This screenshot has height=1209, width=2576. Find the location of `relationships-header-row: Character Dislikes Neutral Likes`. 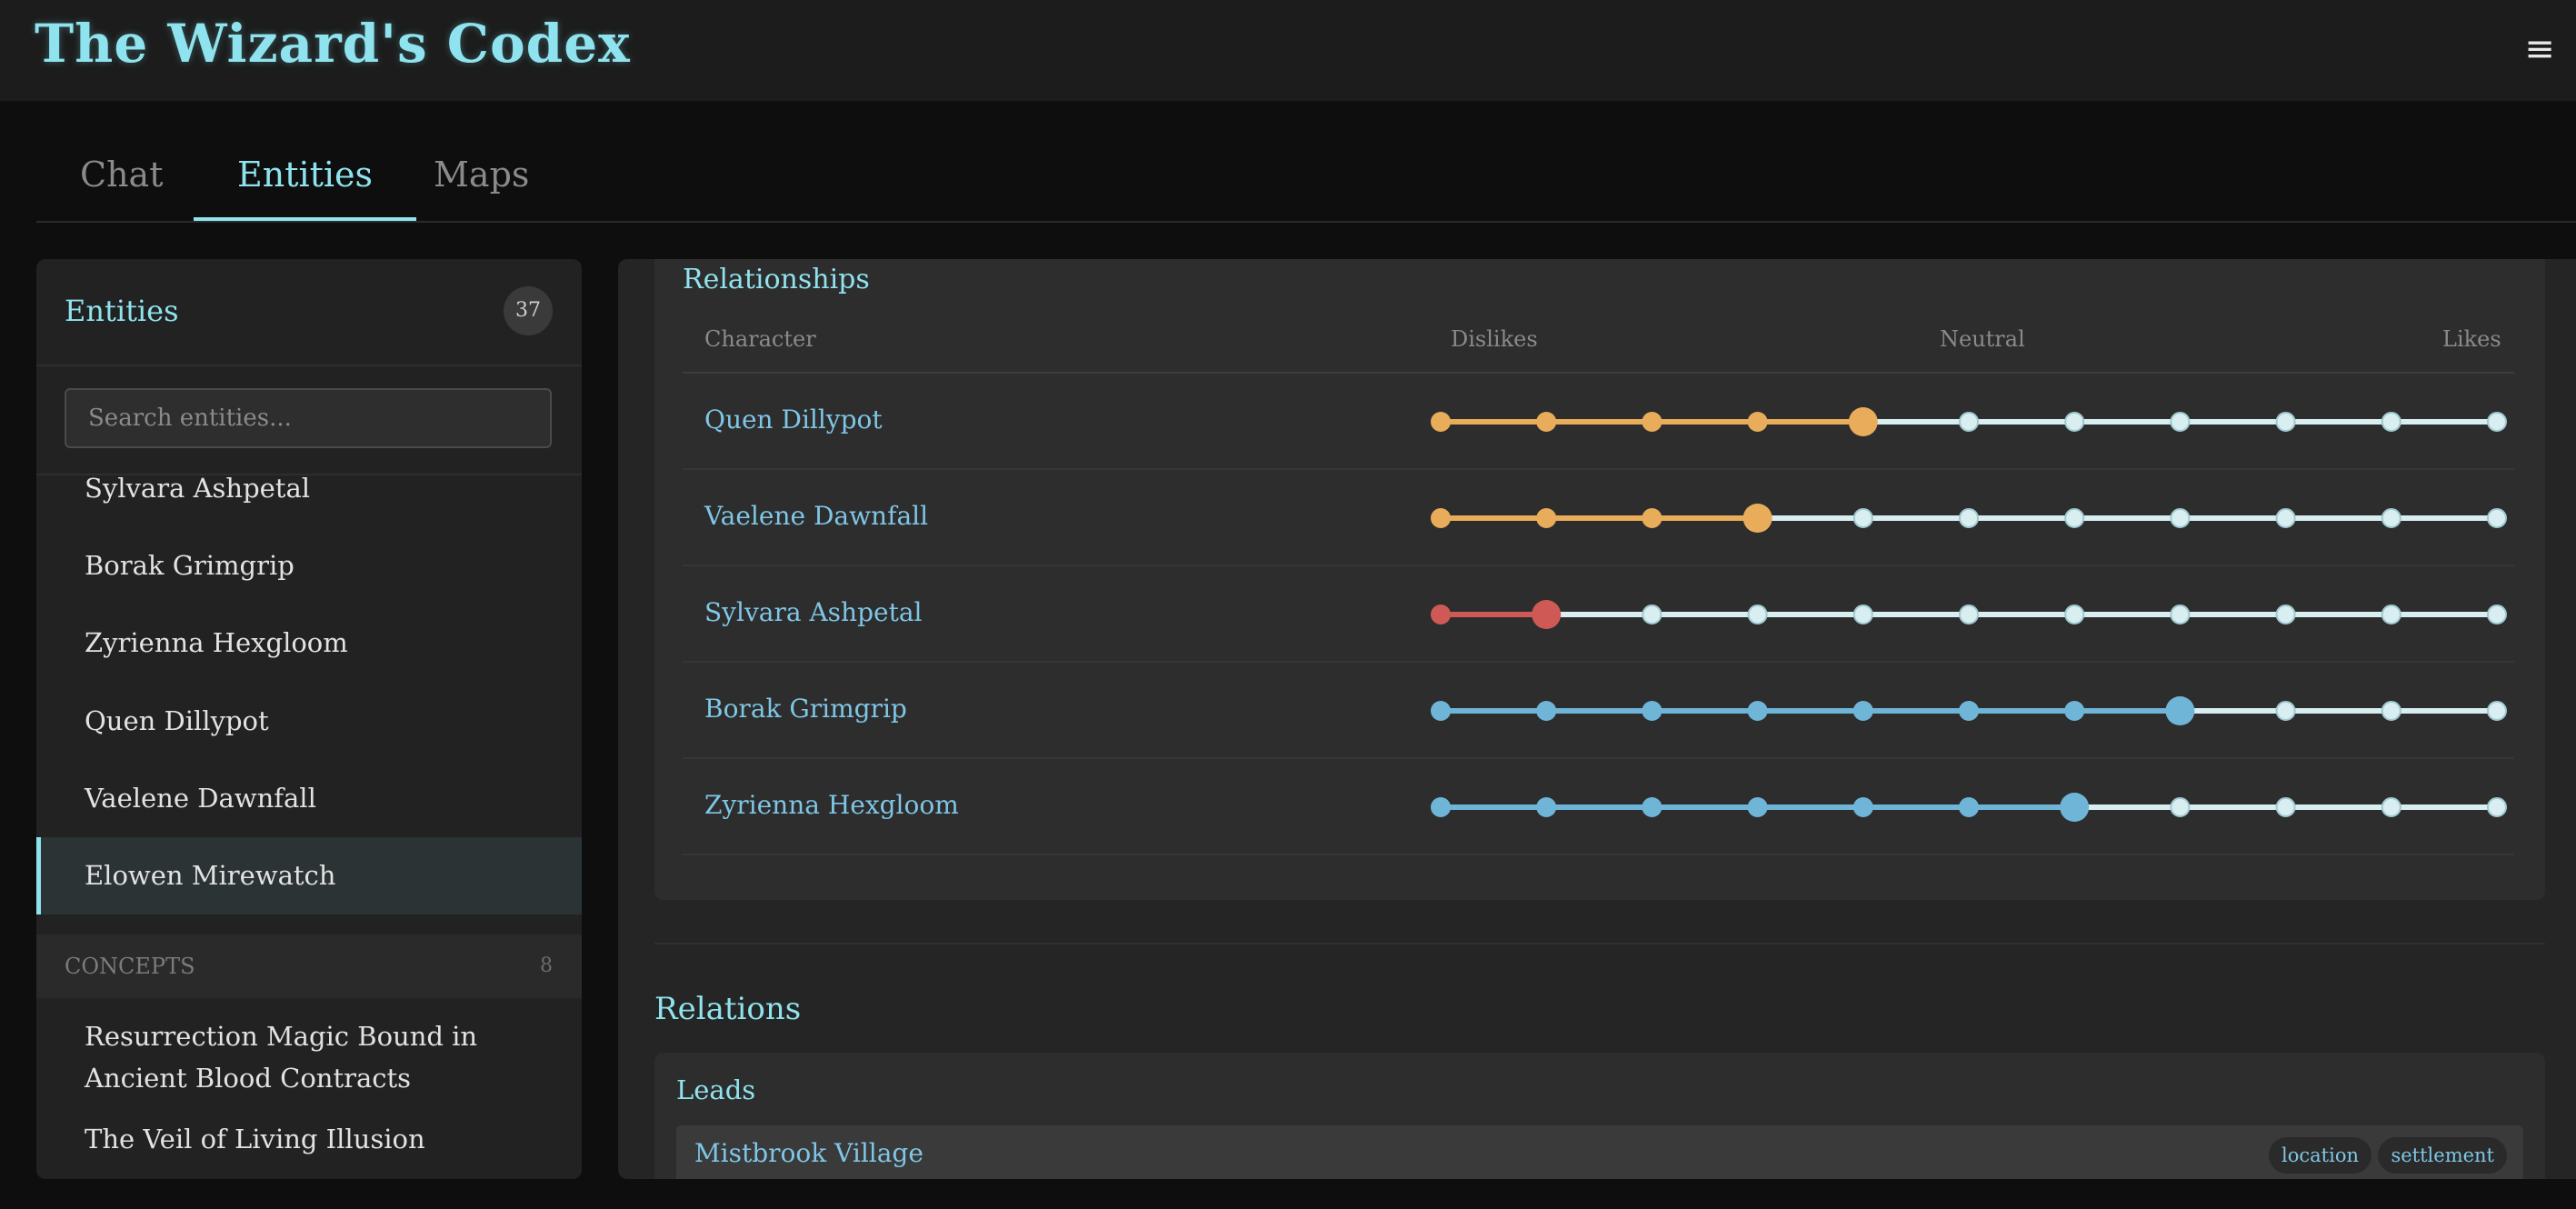

relationships-header-row: Character Dislikes Neutral Likes is located at coordinates (1598, 342).